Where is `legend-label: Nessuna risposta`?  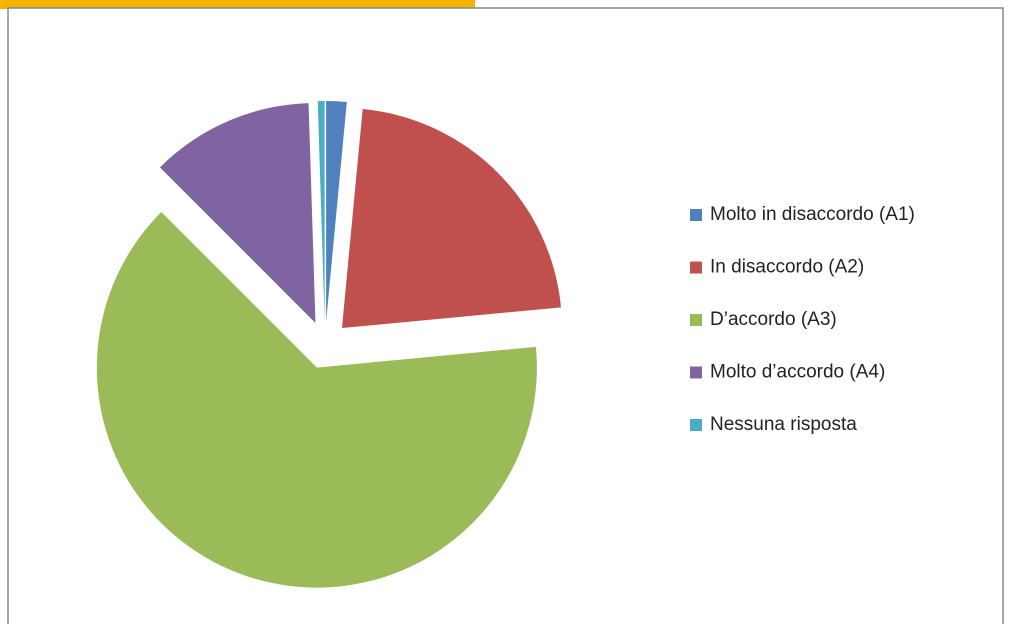
legend-label: Nessuna risposta is located at coordinates (783, 424).